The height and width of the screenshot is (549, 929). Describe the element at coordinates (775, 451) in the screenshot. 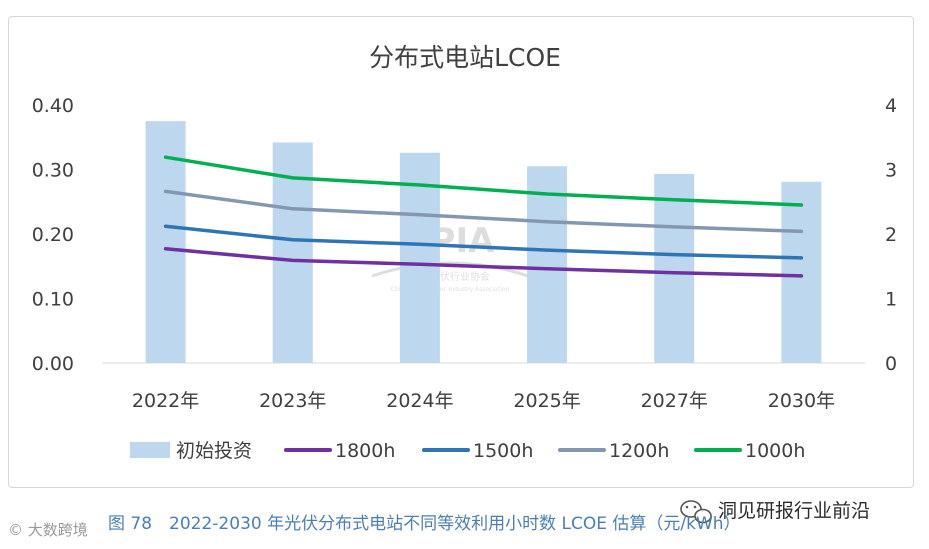

I see `legend-label: 1000h` at that location.